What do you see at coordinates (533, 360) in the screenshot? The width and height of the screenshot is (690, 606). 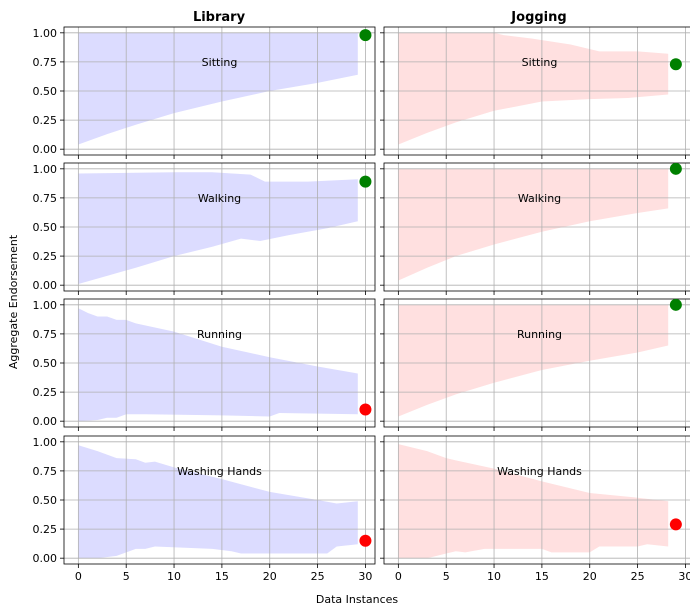 I see `band-jogging-running` at bounding box center [533, 360].